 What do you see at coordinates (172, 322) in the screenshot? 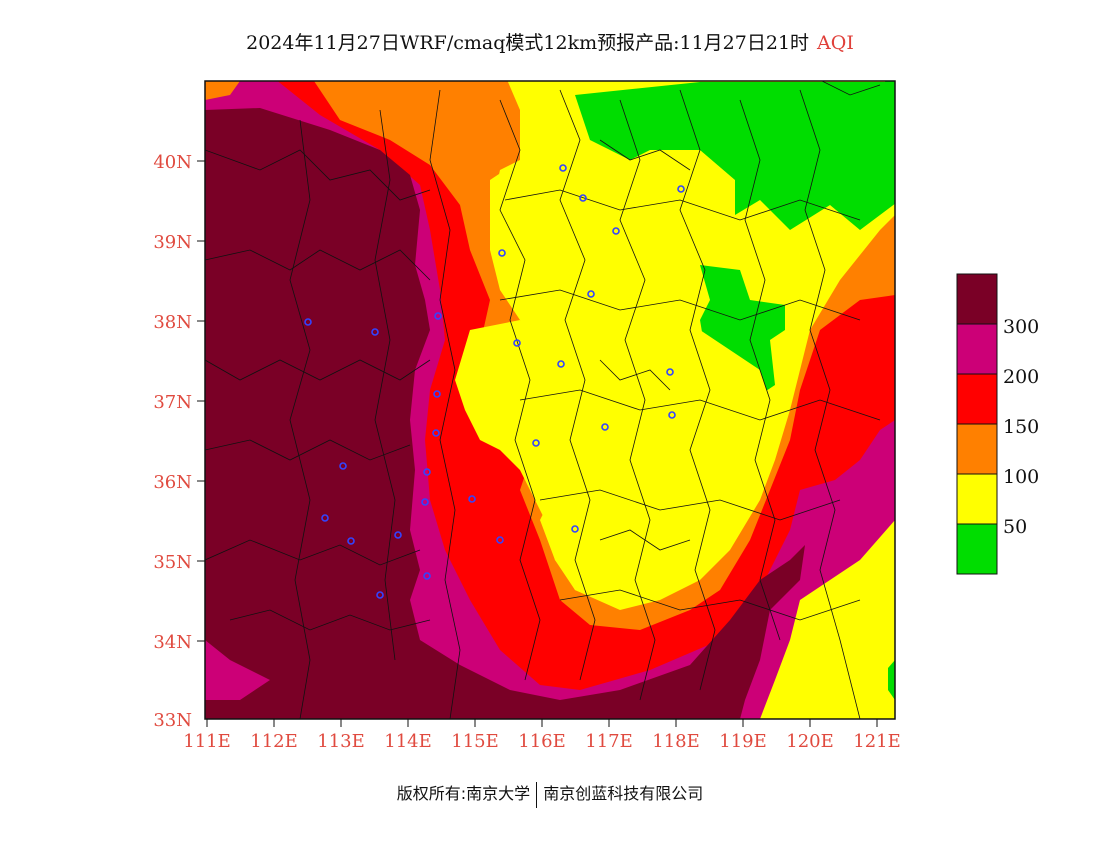
I see `lat-label: 38N` at bounding box center [172, 322].